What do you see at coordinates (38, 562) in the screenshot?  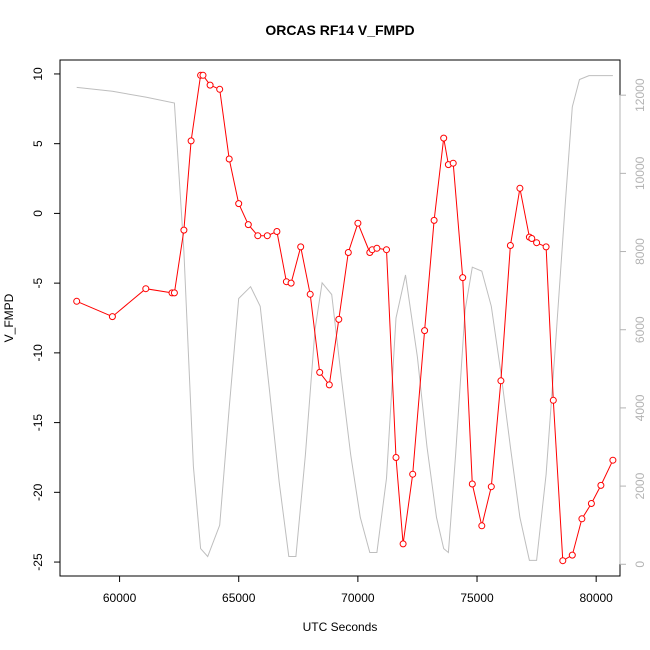 I see `y-tick-label: -25` at bounding box center [38, 562].